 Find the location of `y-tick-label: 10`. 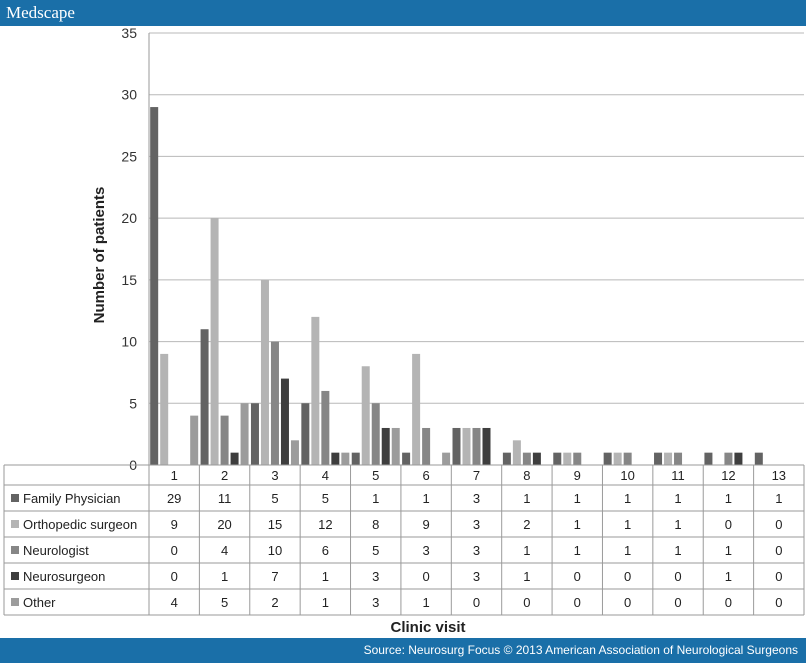

y-tick-label: 10 is located at coordinates (129, 342).